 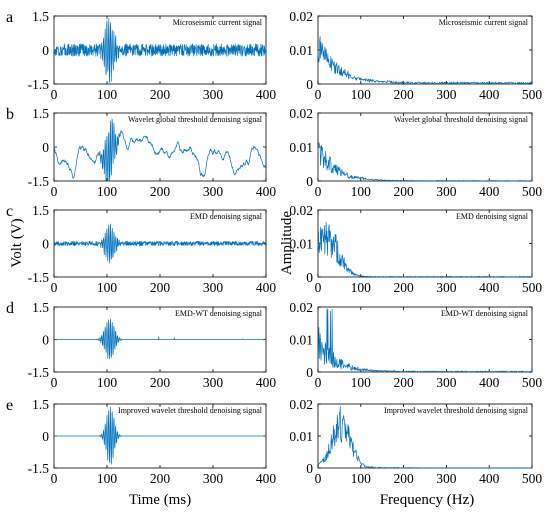 I want to click on x-axis-label-left: Time (ms), so click(x=160, y=500).